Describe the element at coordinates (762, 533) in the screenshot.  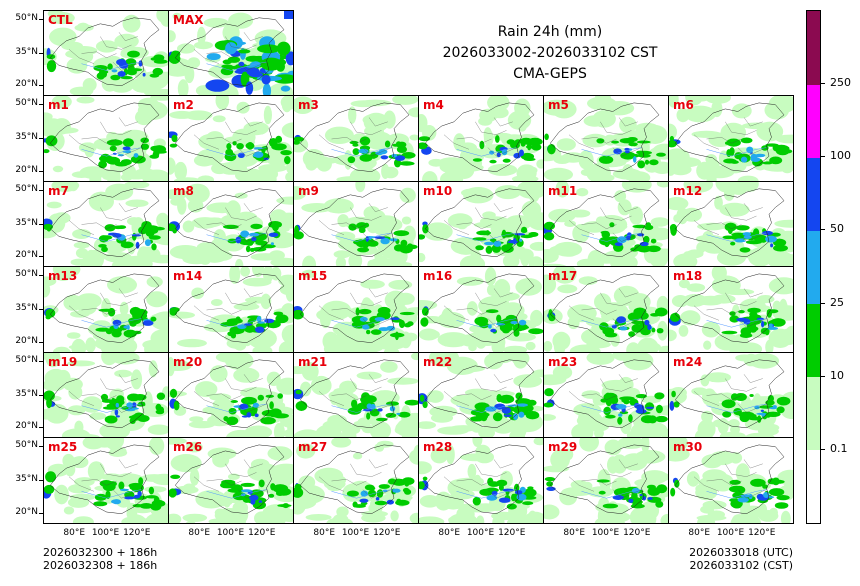
I see `x-tick-label: 120°E` at that location.